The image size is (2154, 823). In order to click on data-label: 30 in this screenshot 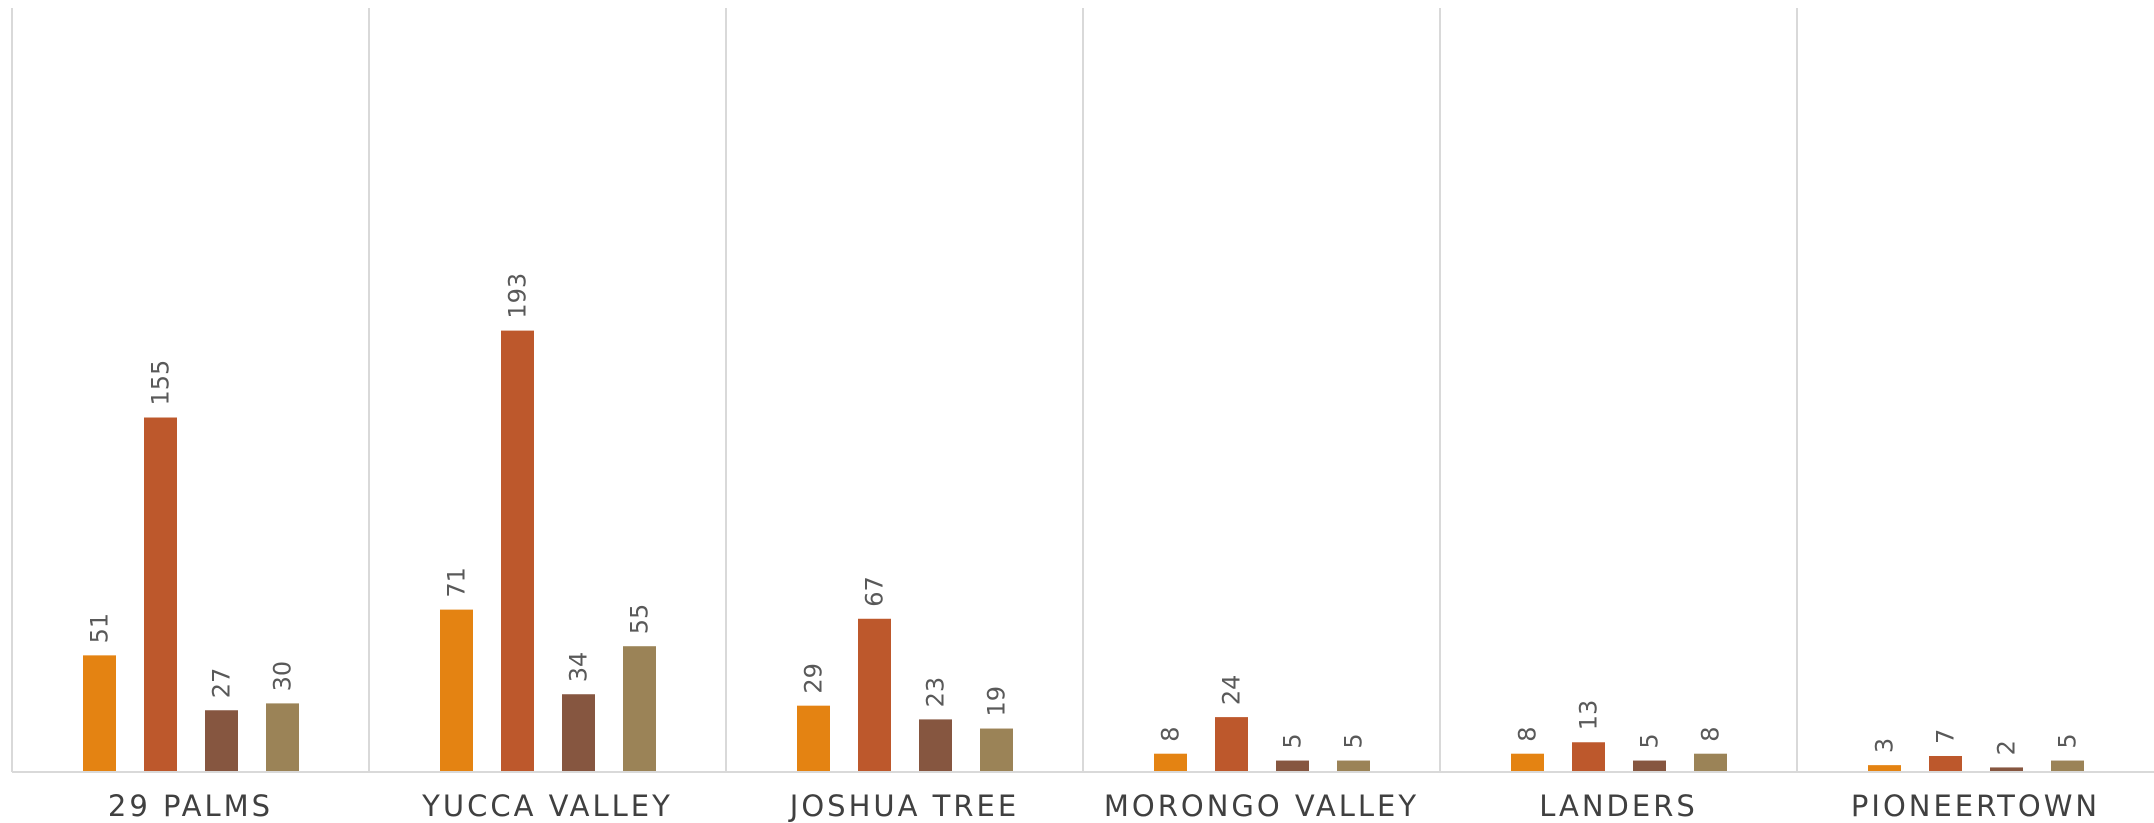, I will do `click(283, 676)`.